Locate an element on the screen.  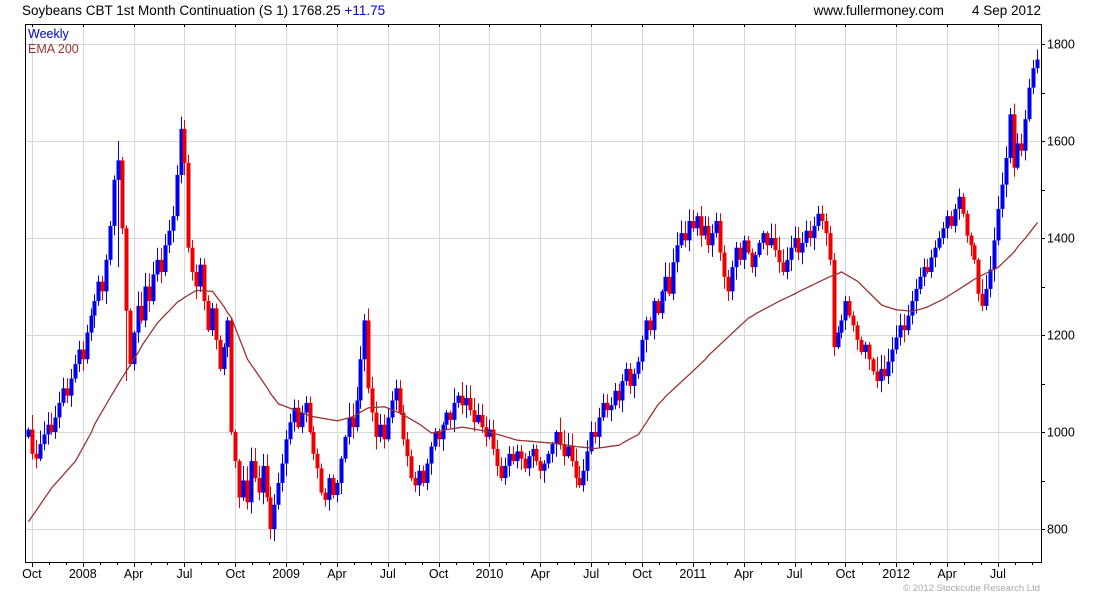
x-tick-label: 2011 is located at coordinates (692, 574).